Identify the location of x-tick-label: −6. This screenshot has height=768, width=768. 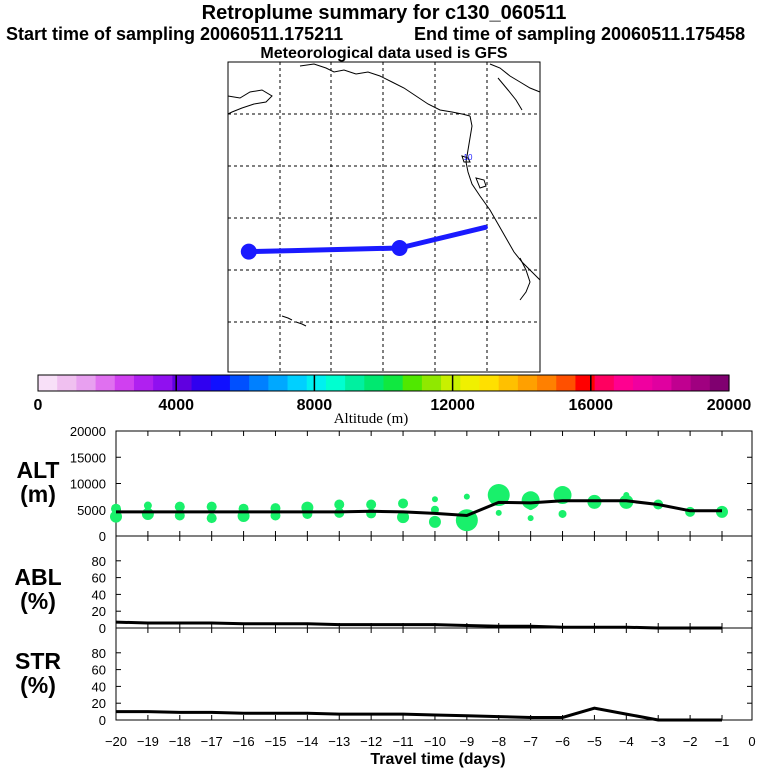
(562, 741).